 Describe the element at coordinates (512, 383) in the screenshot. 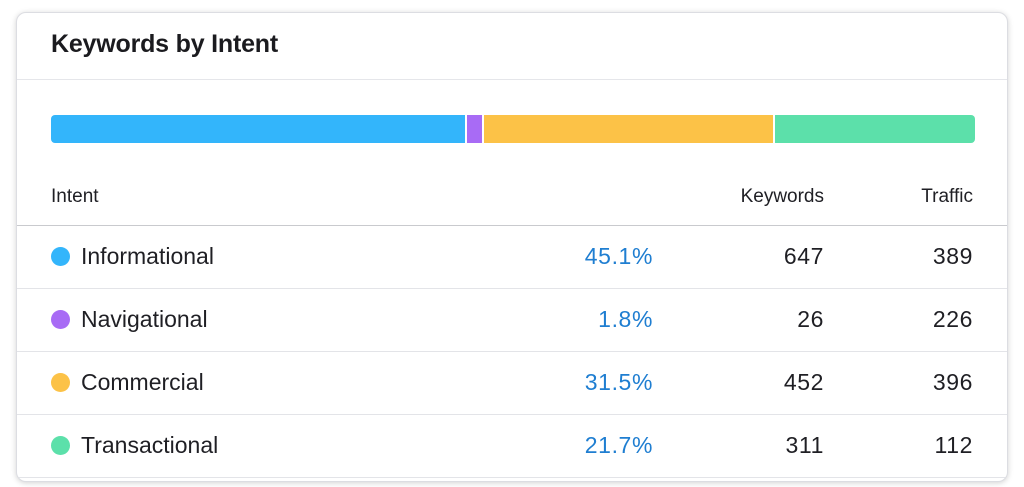

I see `table-row-commercial: Commercial 31.5% 452 396` at that location.